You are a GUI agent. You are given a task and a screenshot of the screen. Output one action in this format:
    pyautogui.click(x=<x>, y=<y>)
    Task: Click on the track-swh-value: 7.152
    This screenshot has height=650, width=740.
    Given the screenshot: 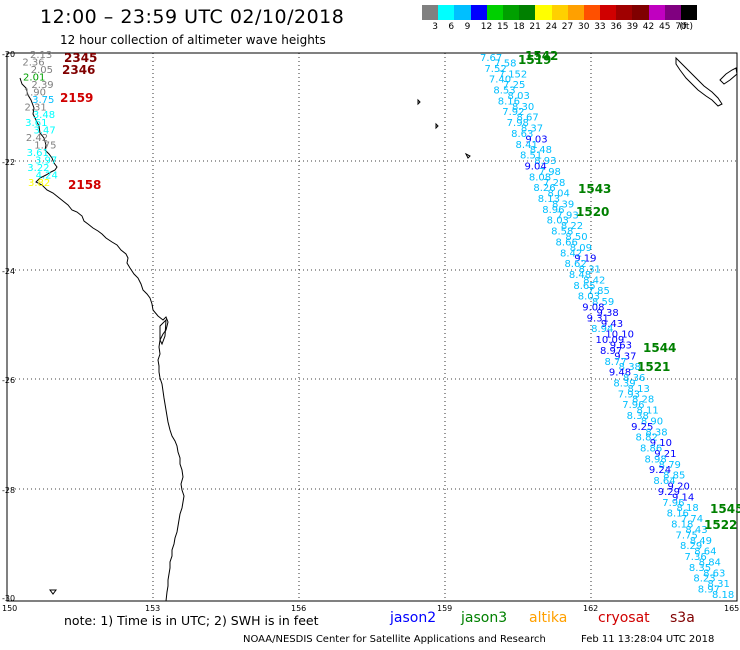 What is the action you would take?
    pyautogui.click(x=513, y=74)
    